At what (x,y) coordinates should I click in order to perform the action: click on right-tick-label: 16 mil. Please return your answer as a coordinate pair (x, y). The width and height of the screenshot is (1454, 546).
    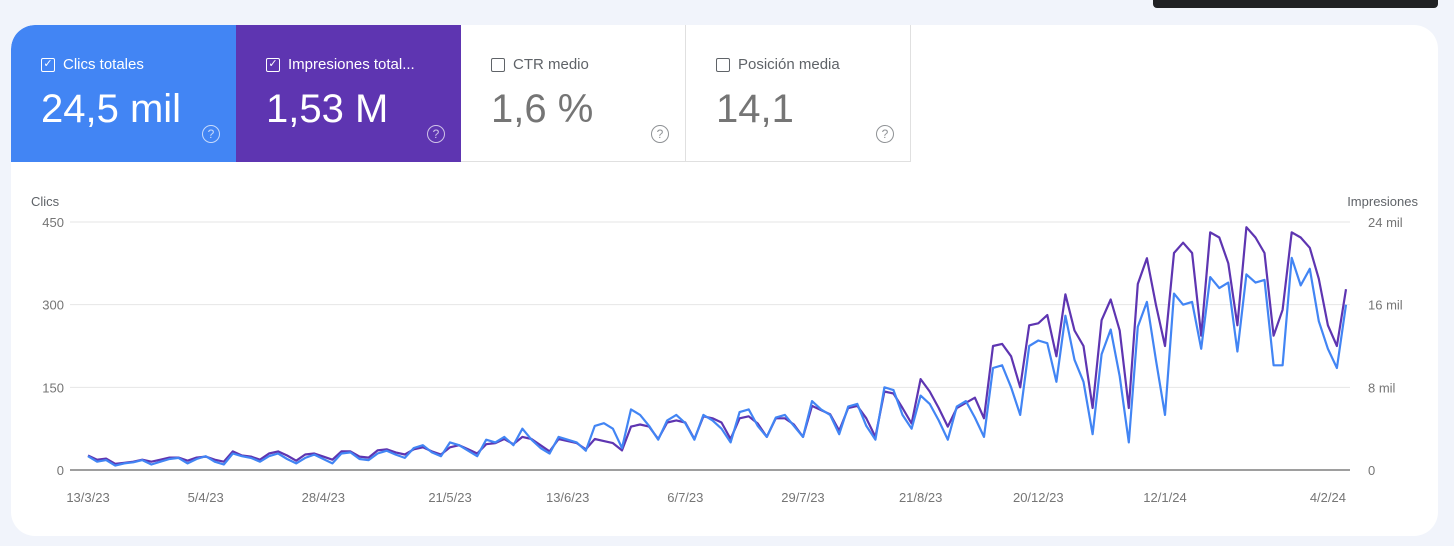
    Looking at the image, I should click on (1385, 305).